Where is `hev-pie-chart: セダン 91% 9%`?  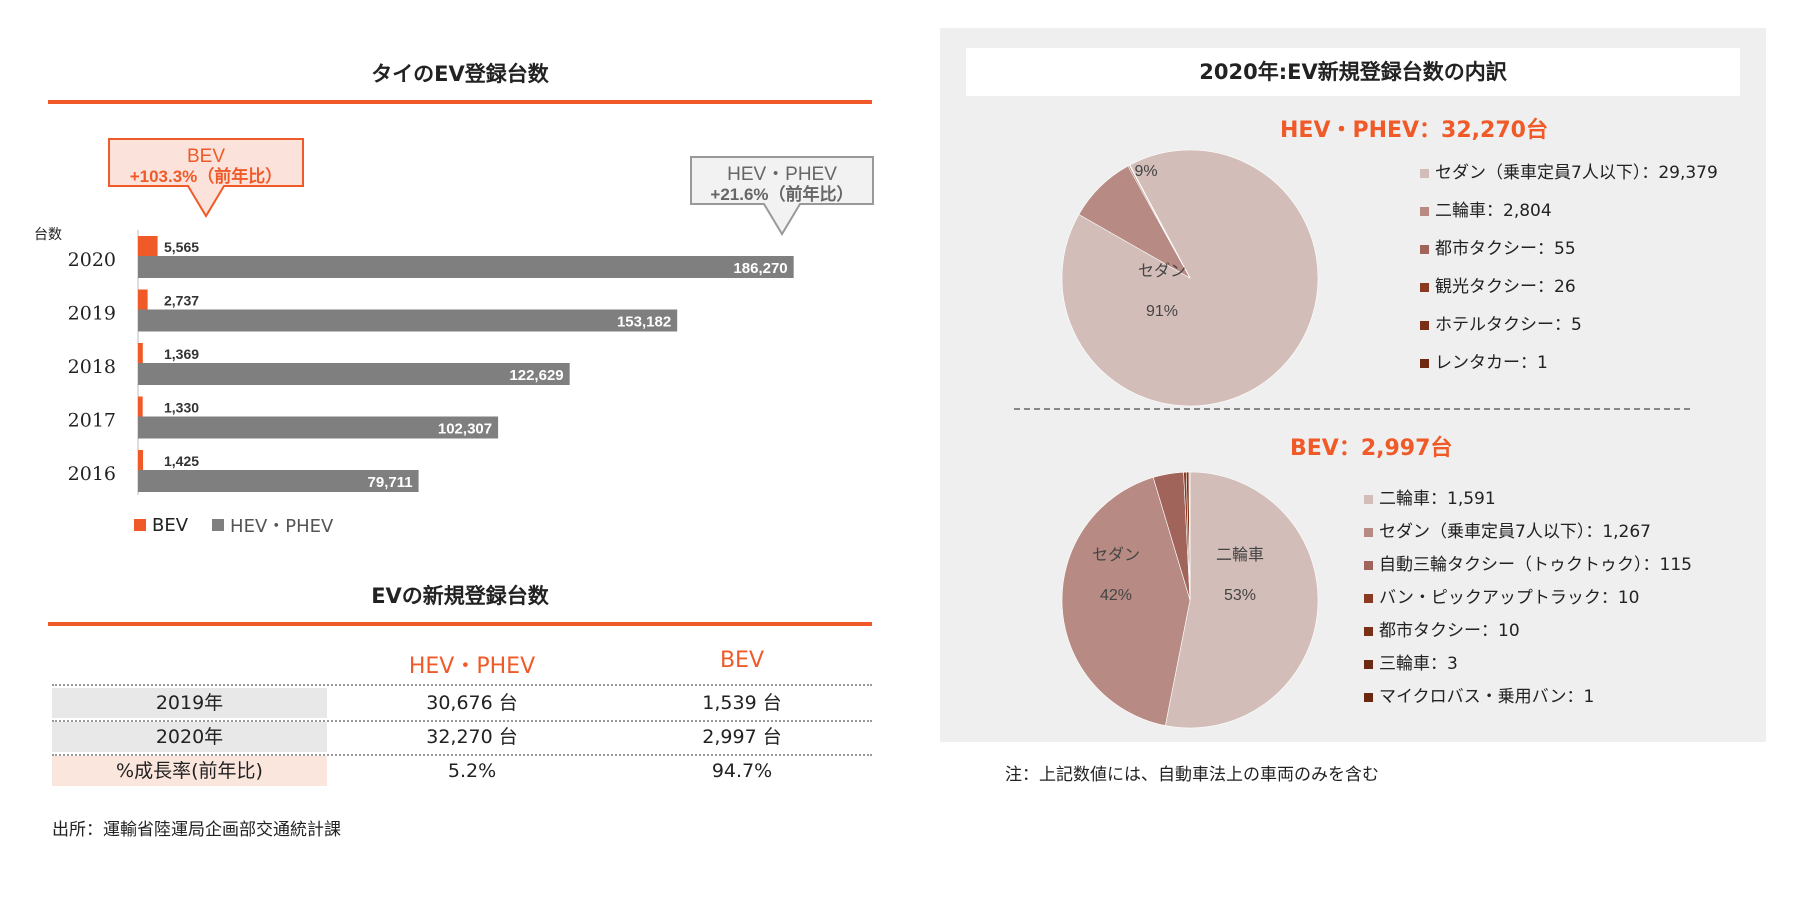 hev-pie-chart: セダン 91% 9% is located at coordinates (1190, 278).